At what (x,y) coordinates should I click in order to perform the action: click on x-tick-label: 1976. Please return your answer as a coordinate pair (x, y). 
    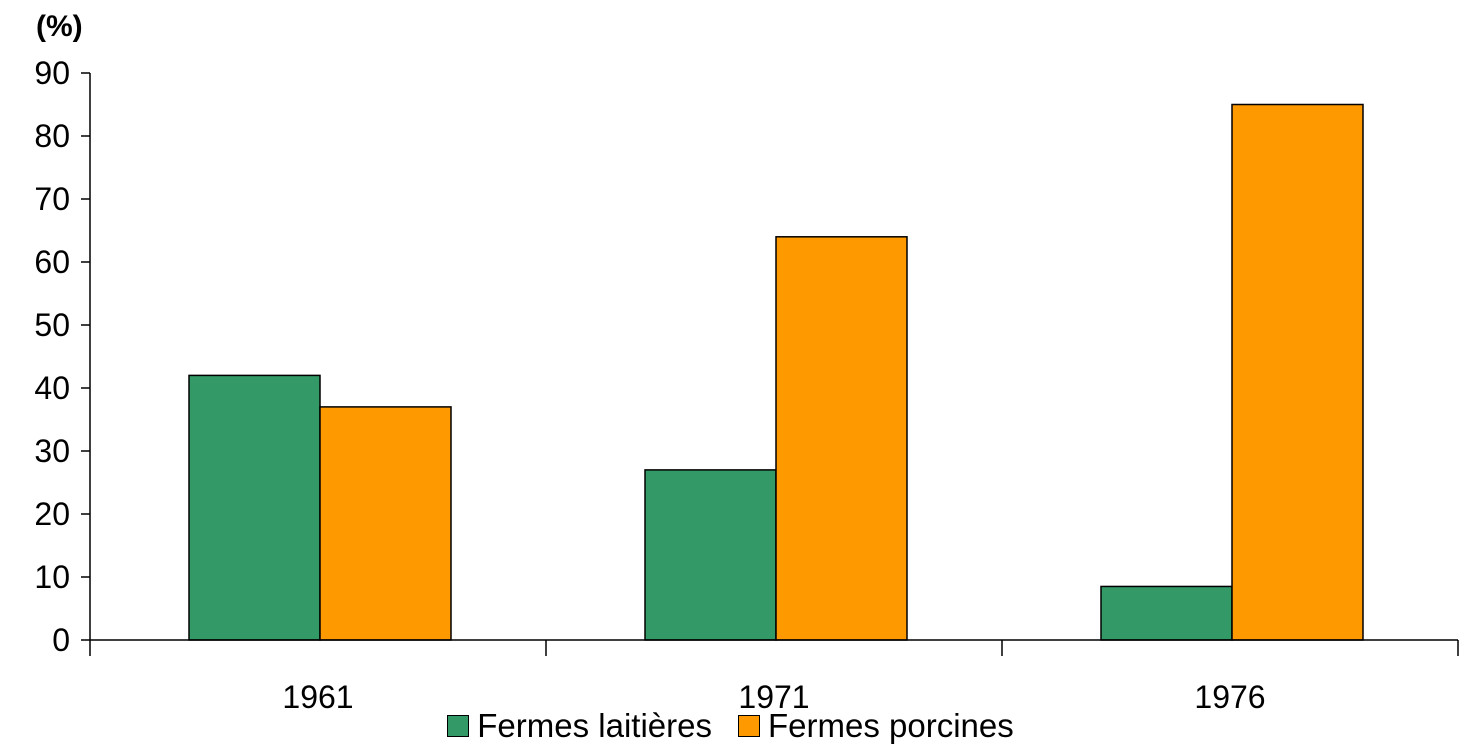
    Looking at the image, I should click on (1229, 697).